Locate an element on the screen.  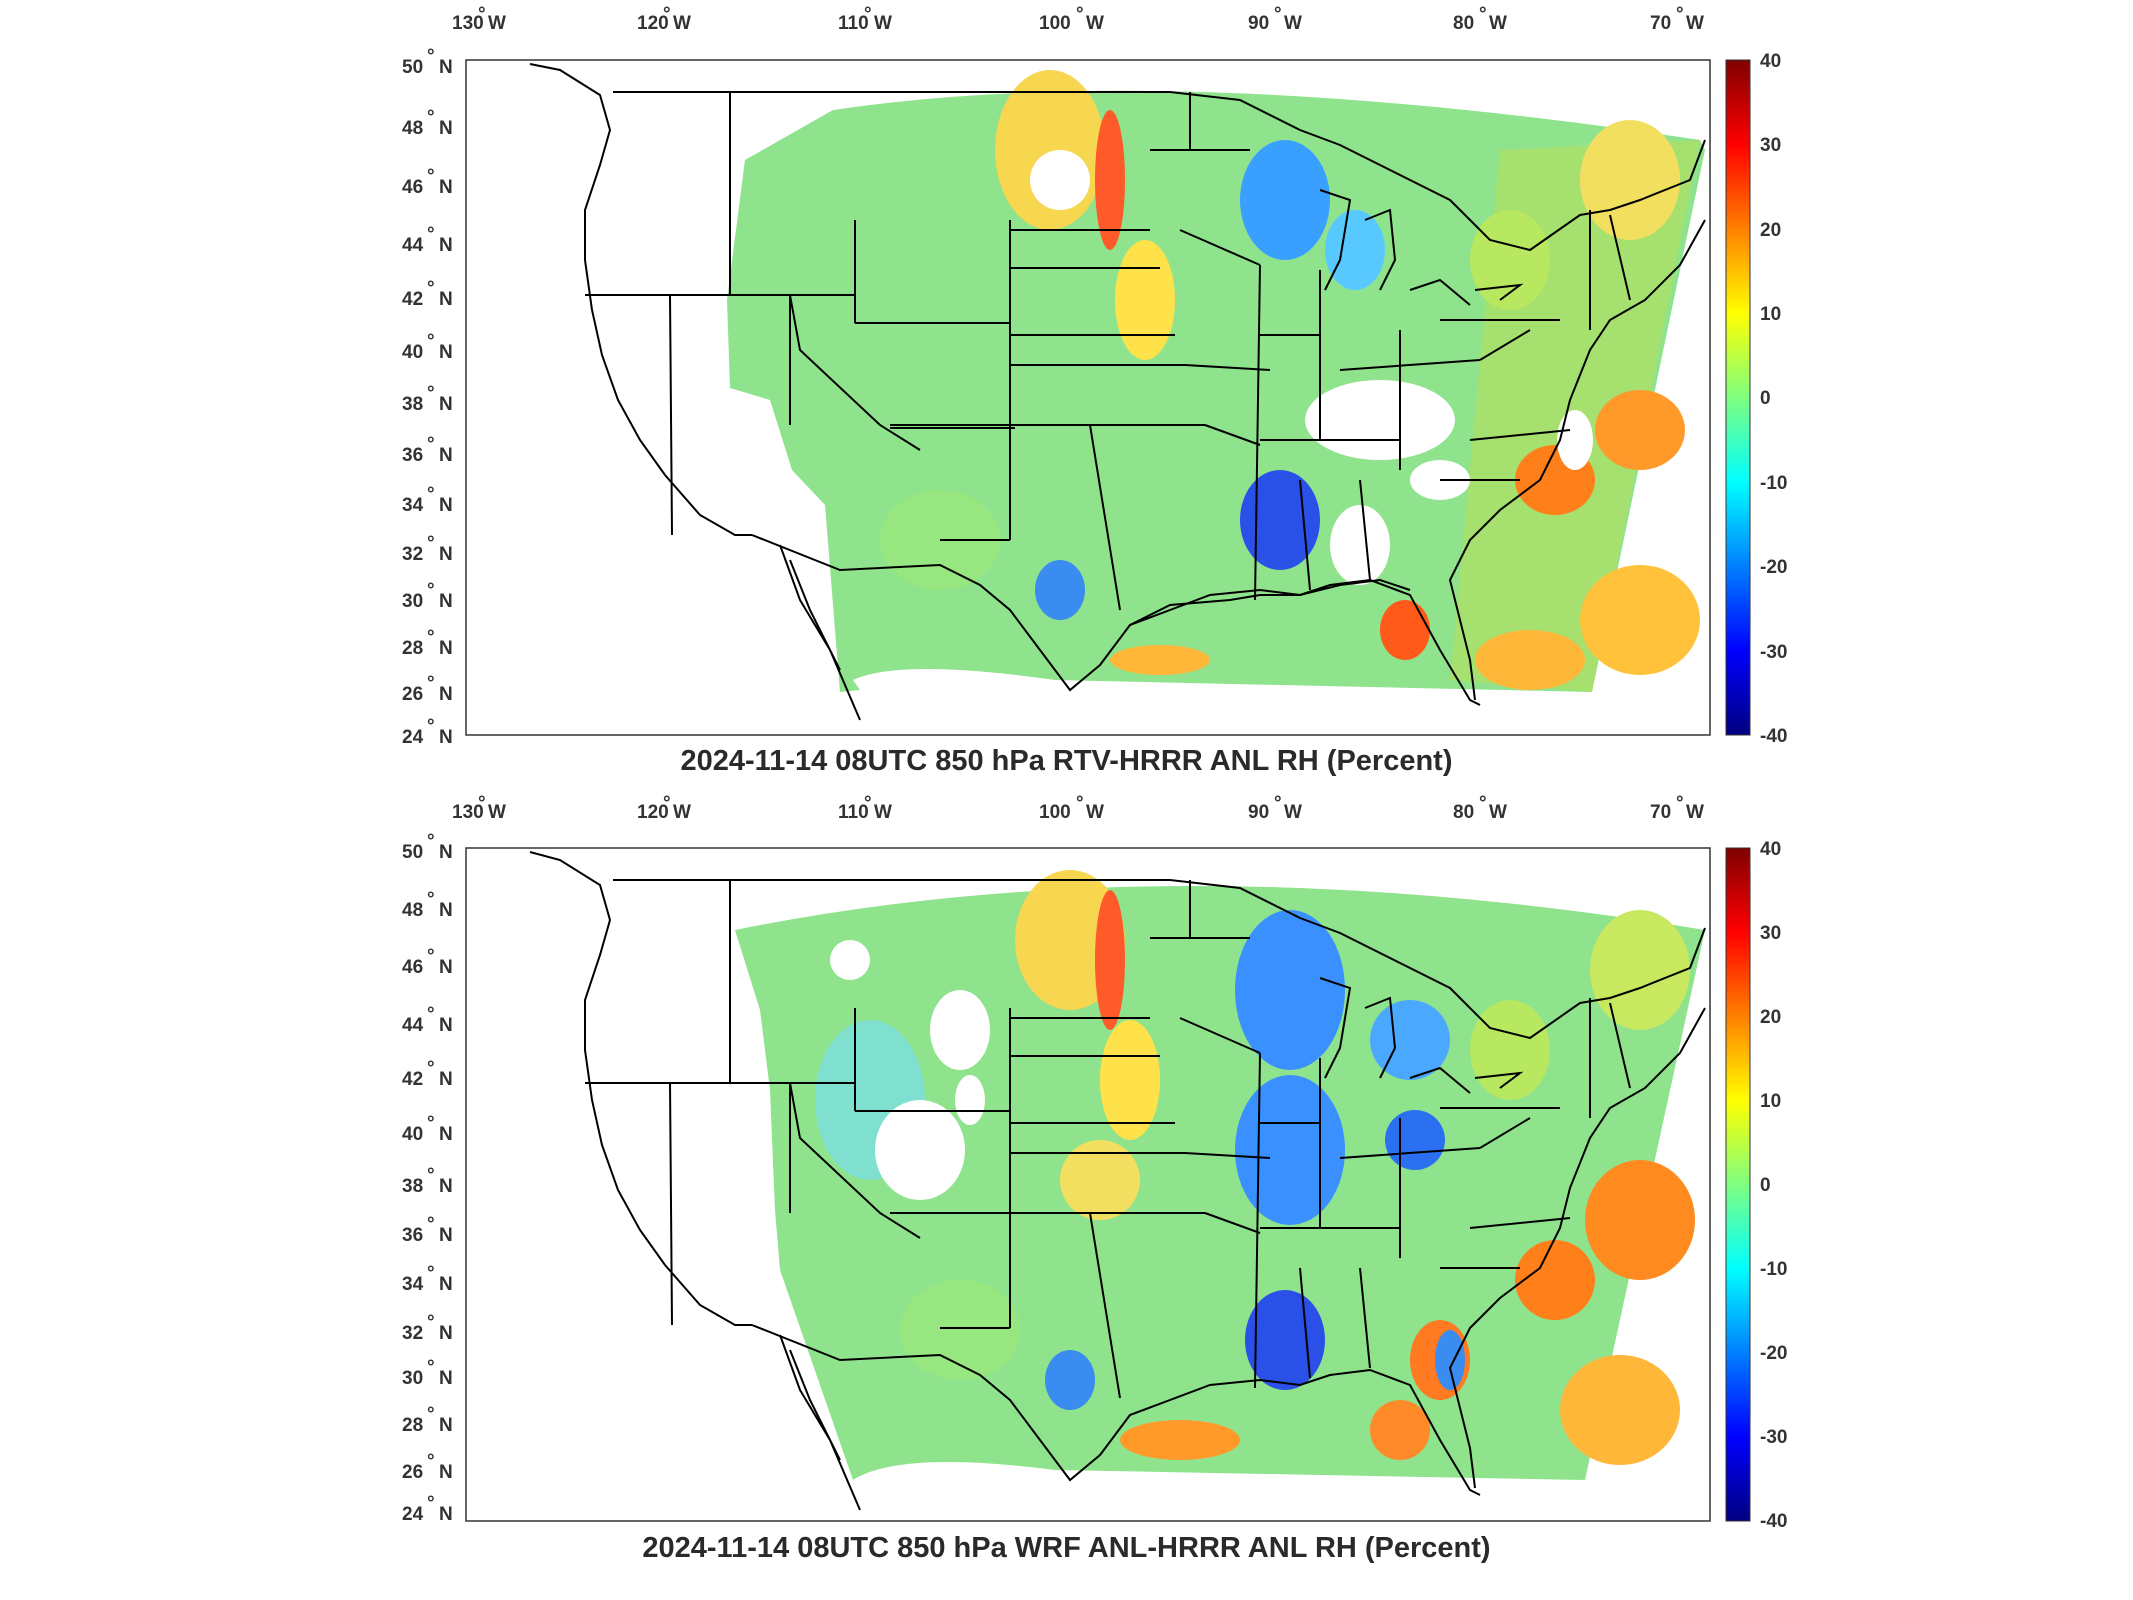
colorbar-tick: 10 is located at coordinates (1770, 1101).